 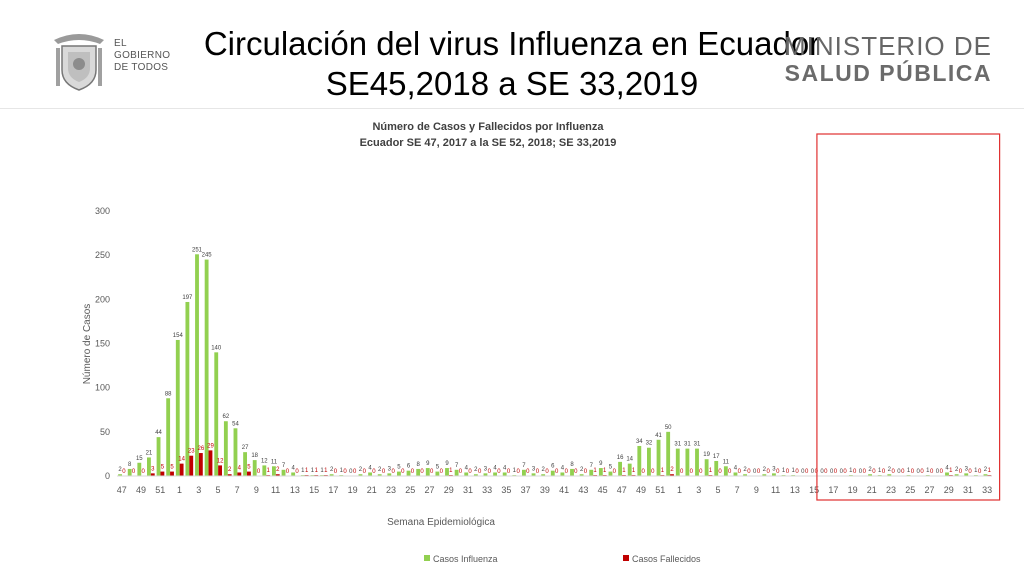 I want to click on influenza-value-label: 154, so click(x=178, y=336).